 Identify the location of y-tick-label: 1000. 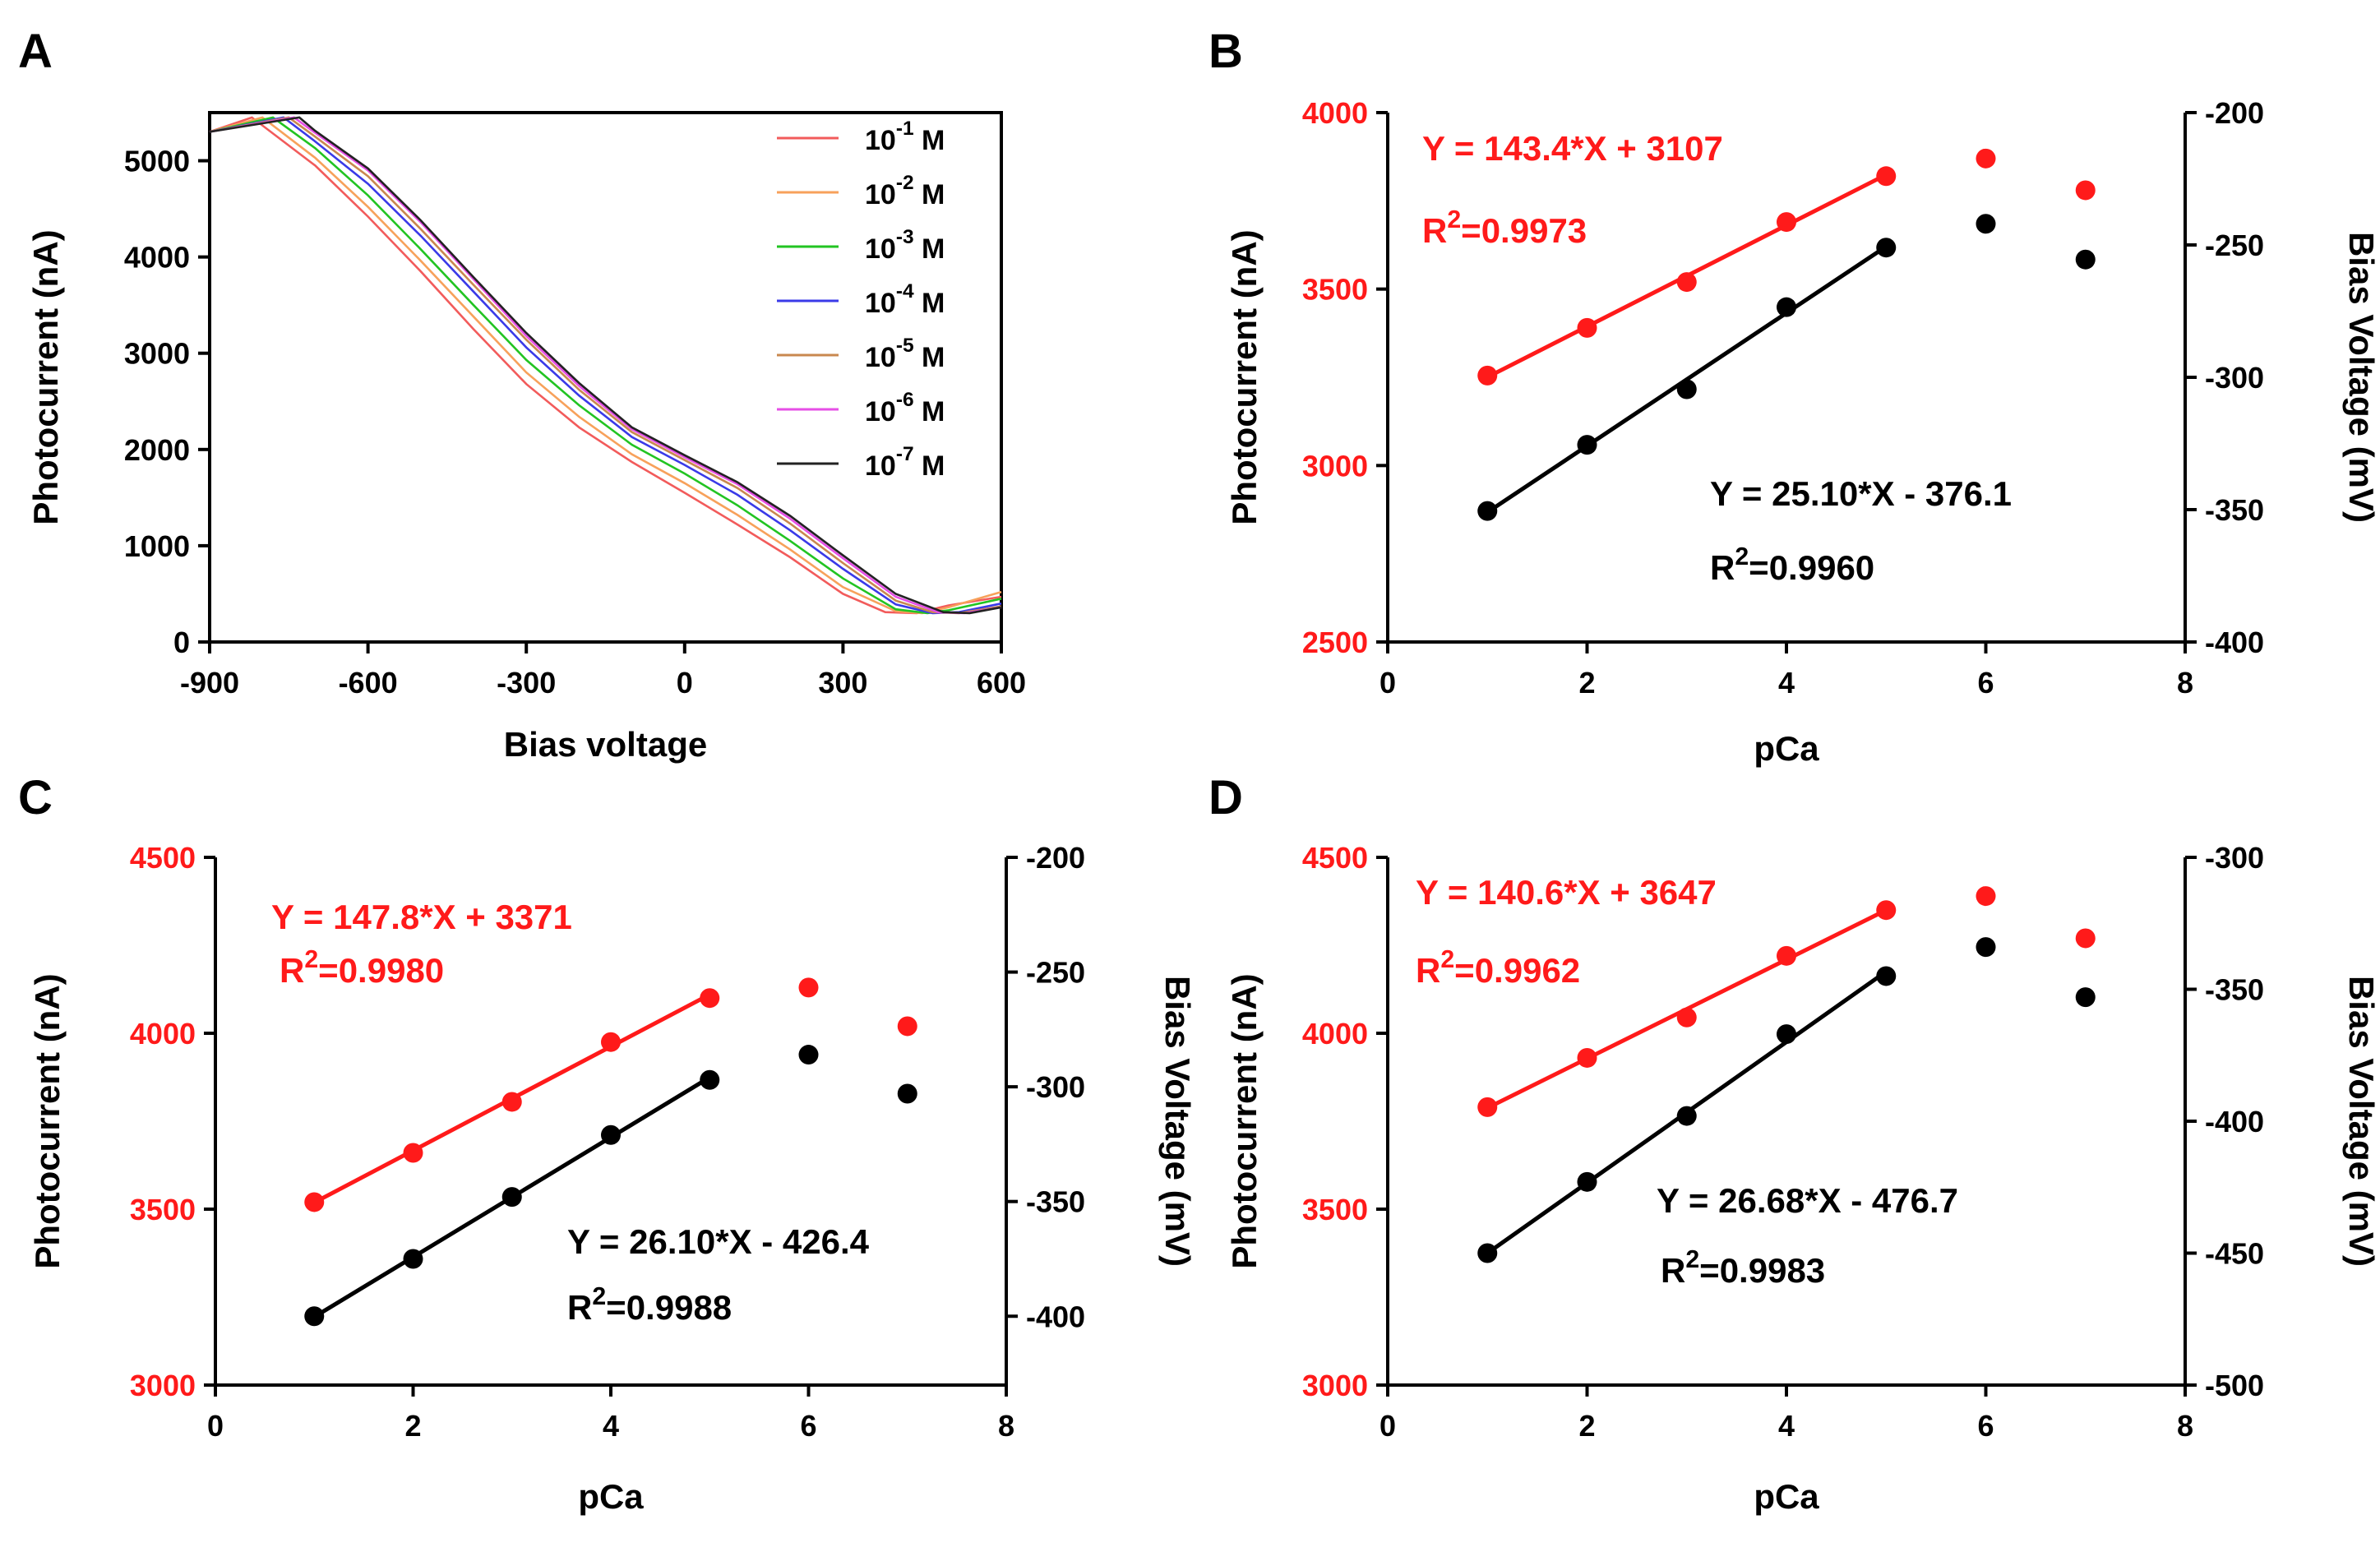
(157, 546).